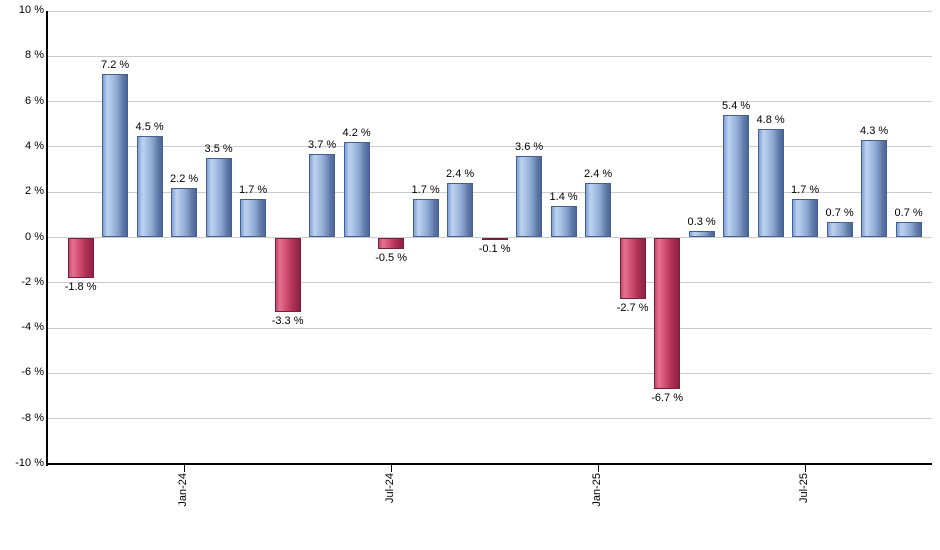  What do you see at coordinates (489, 464) in the screenshot?
I see `x-axis-line` at bounding box center [489, 464].